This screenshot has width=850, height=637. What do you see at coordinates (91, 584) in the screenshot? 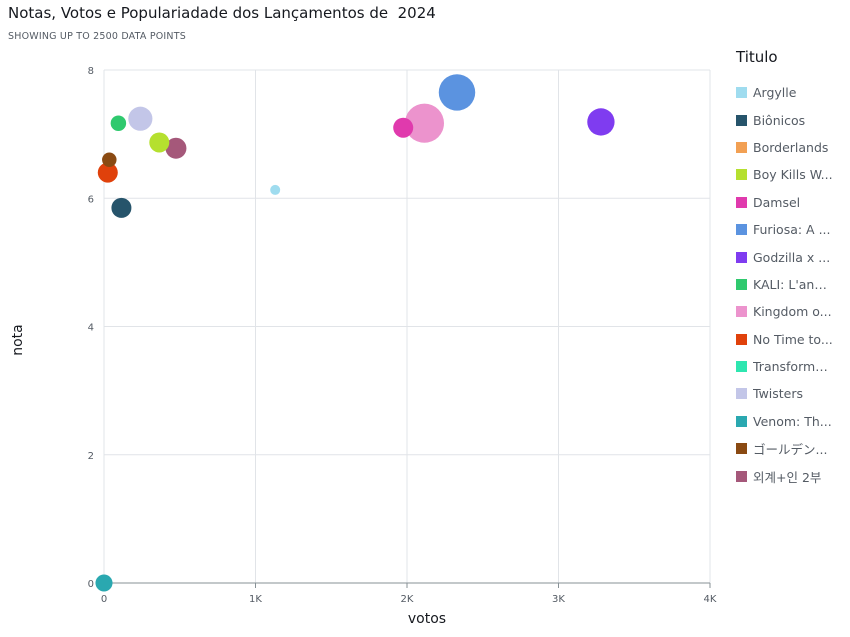
I see `y-tick-label: 0` at bounding box center [91, 584].